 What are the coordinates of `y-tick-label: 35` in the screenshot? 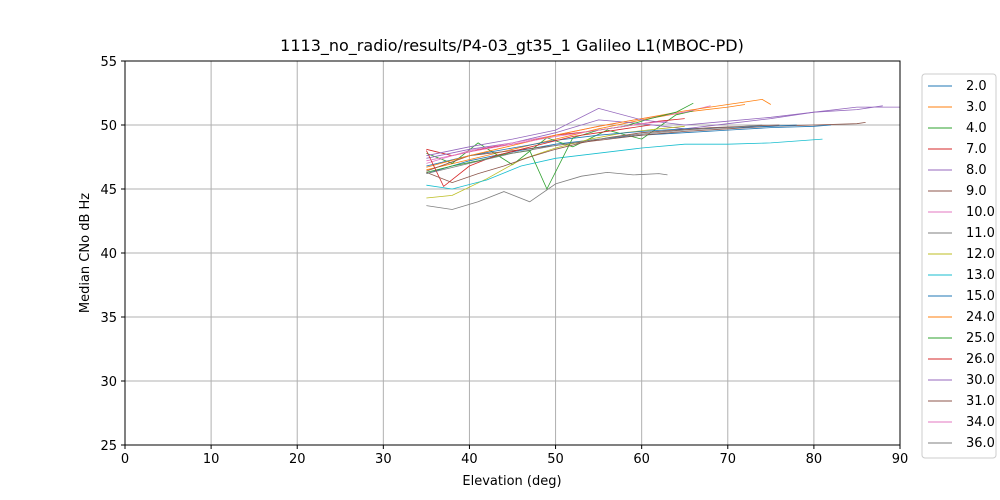 It's located at (108, 318).